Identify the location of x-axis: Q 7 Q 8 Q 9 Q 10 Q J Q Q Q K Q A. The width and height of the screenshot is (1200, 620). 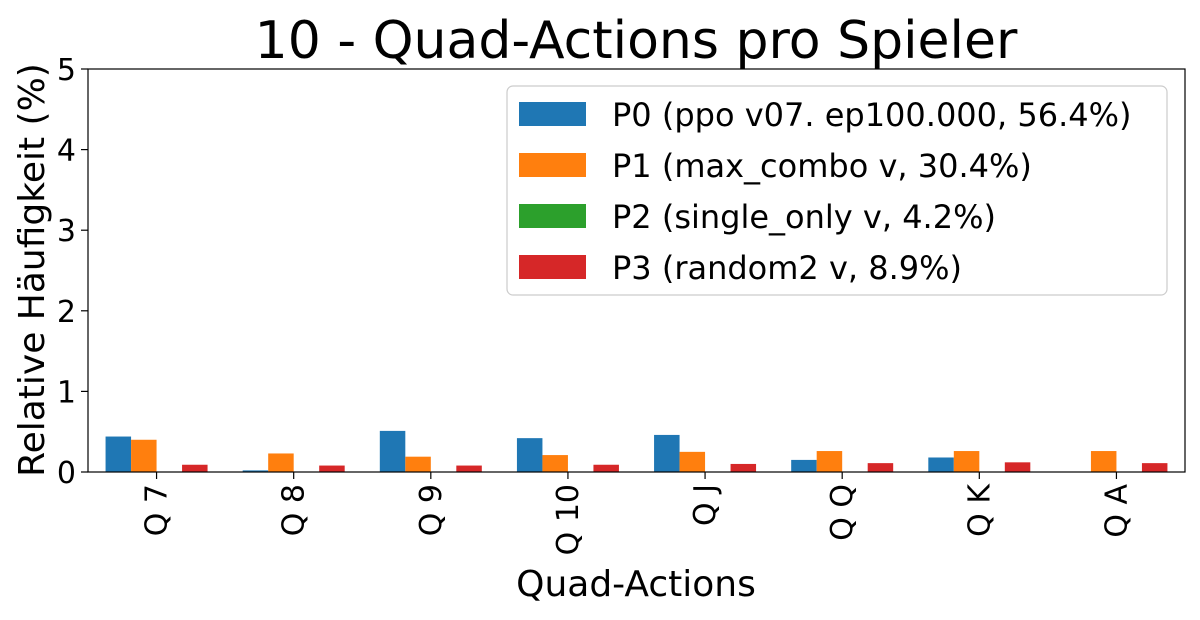
(637, 513).